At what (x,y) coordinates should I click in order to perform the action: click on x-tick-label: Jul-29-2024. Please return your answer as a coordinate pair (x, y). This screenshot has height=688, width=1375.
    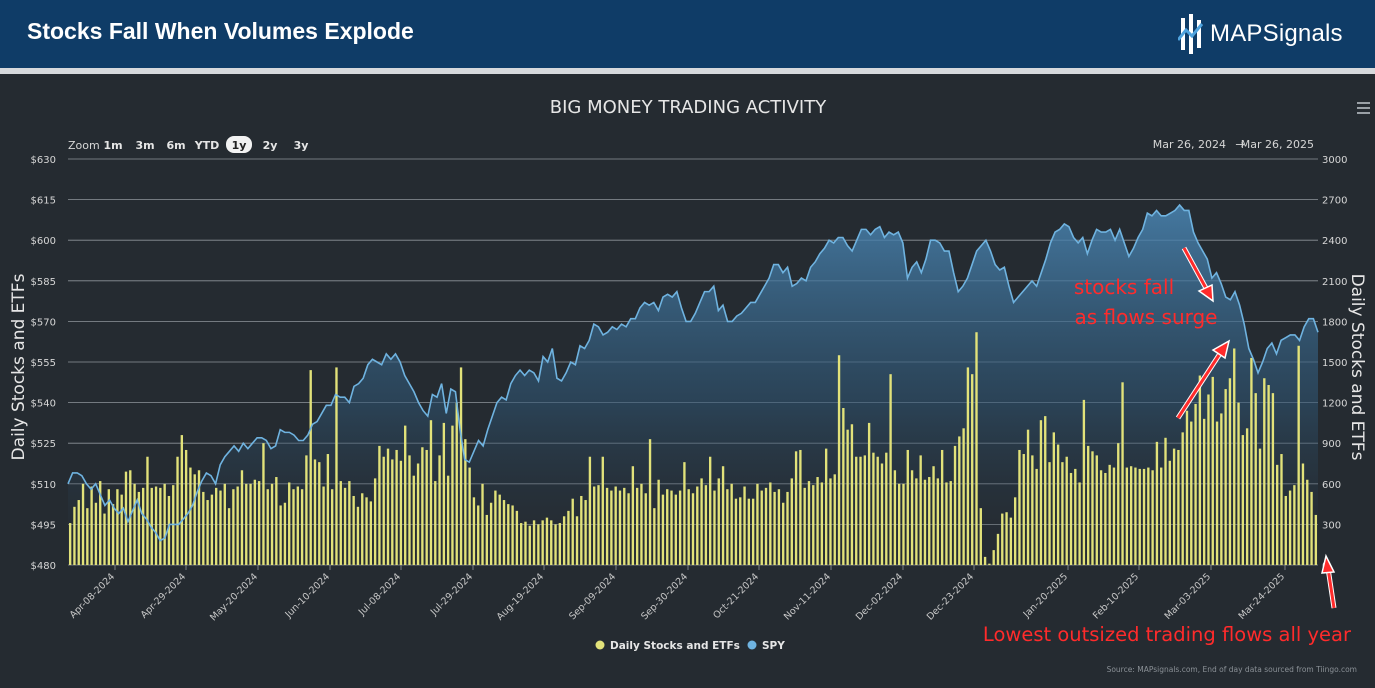
    Looking at the image, I should click on (451, 594).